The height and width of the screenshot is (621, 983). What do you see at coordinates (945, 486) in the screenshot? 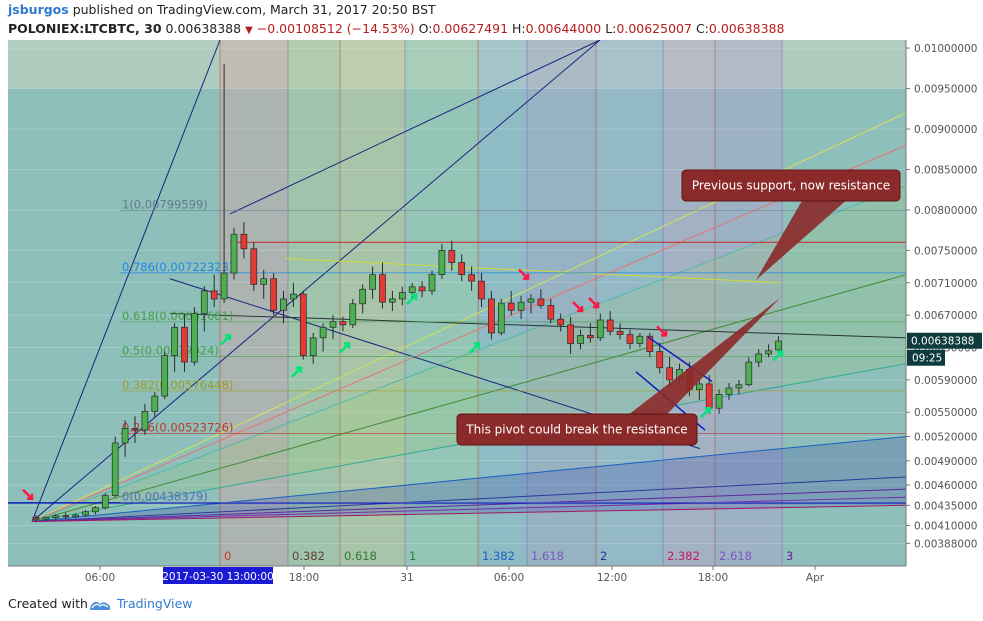
I see `price-tick-label: 0.00460000` at bounding box center [945, 486].